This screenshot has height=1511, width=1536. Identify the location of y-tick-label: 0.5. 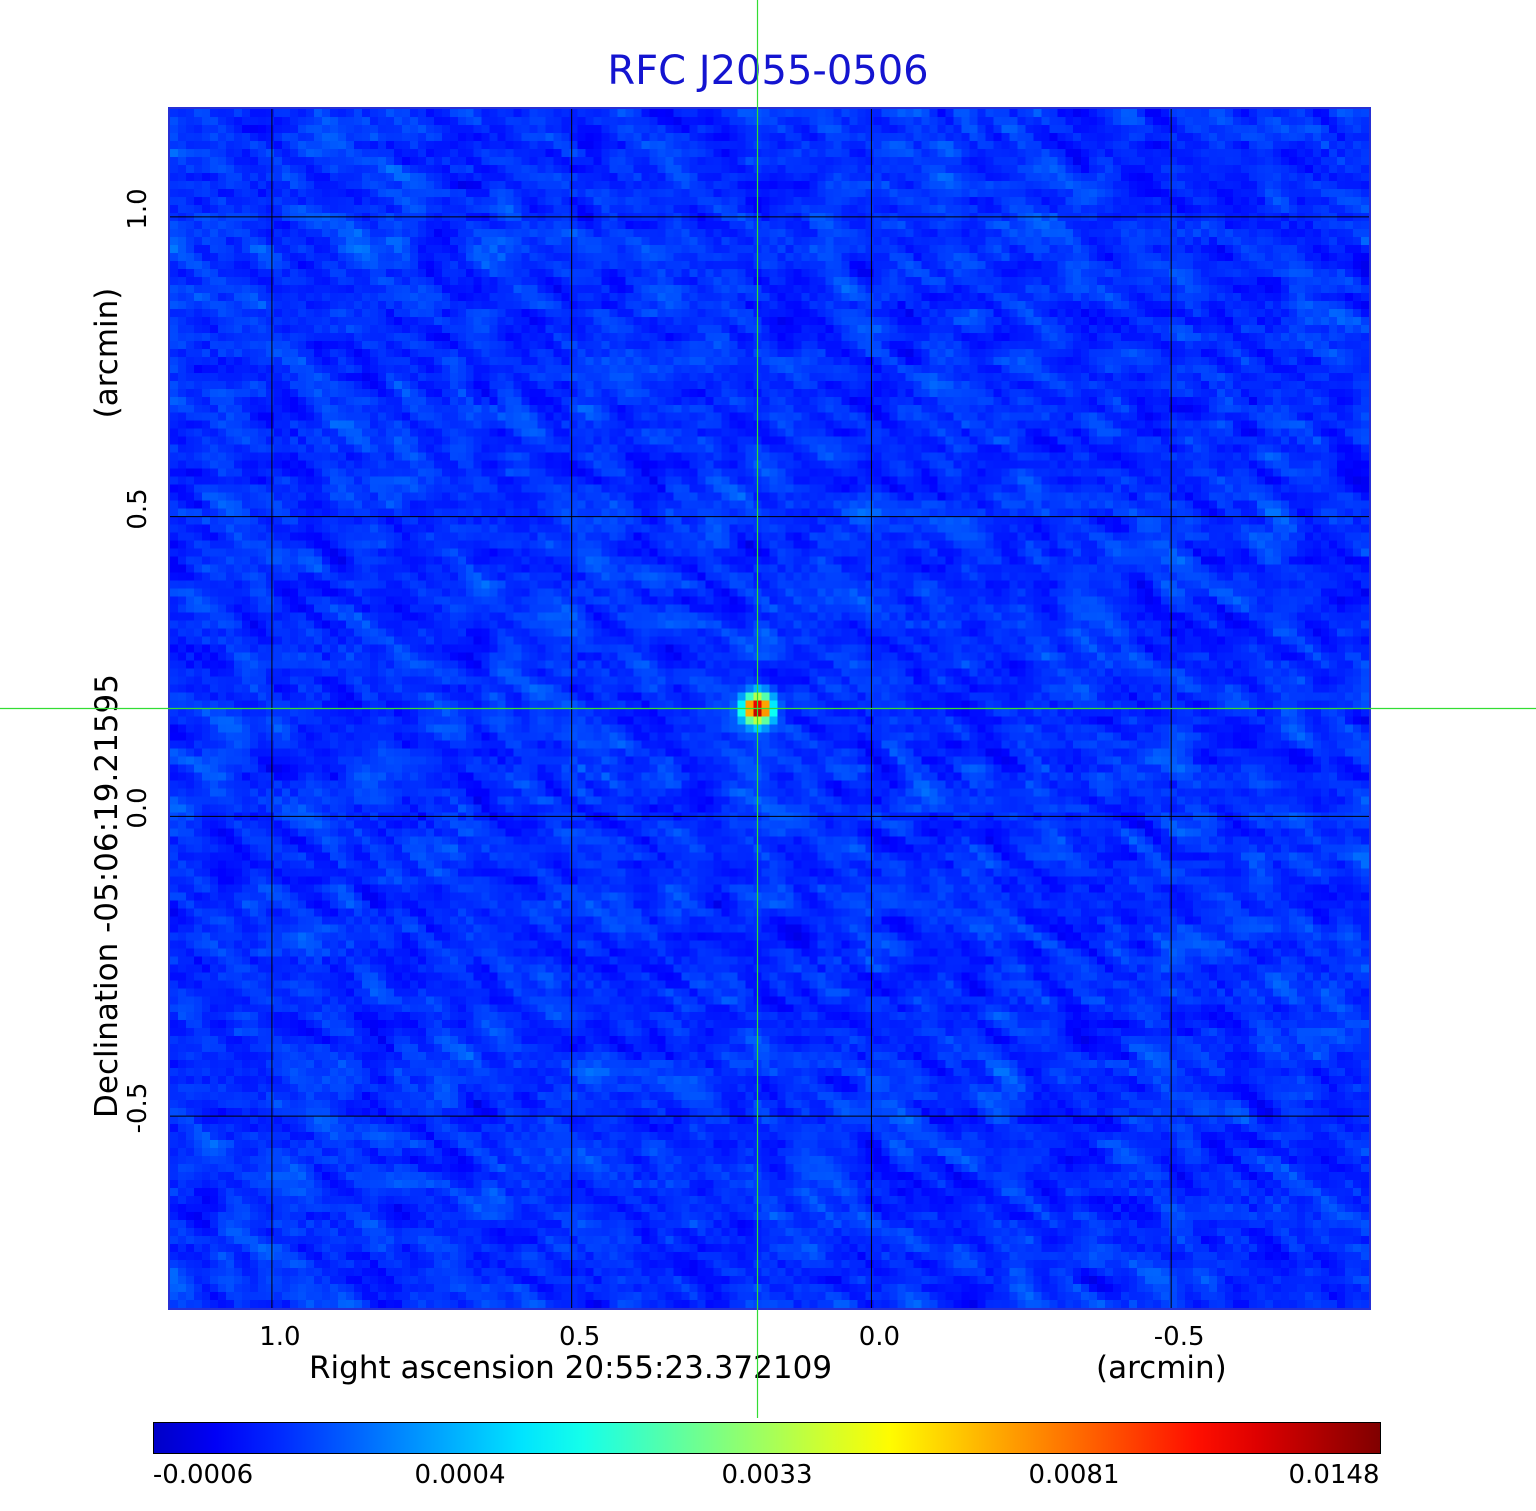
(138, 508).